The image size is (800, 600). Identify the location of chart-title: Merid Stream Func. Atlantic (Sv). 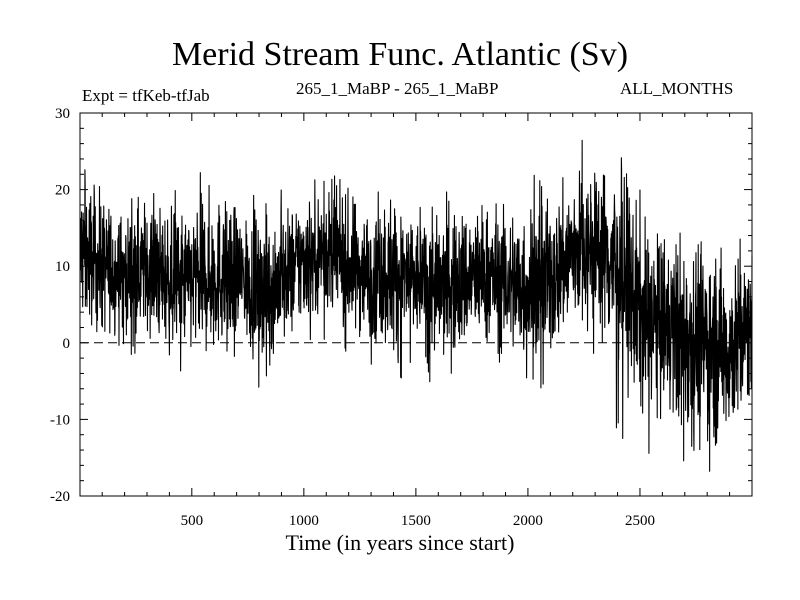
(400, 54).